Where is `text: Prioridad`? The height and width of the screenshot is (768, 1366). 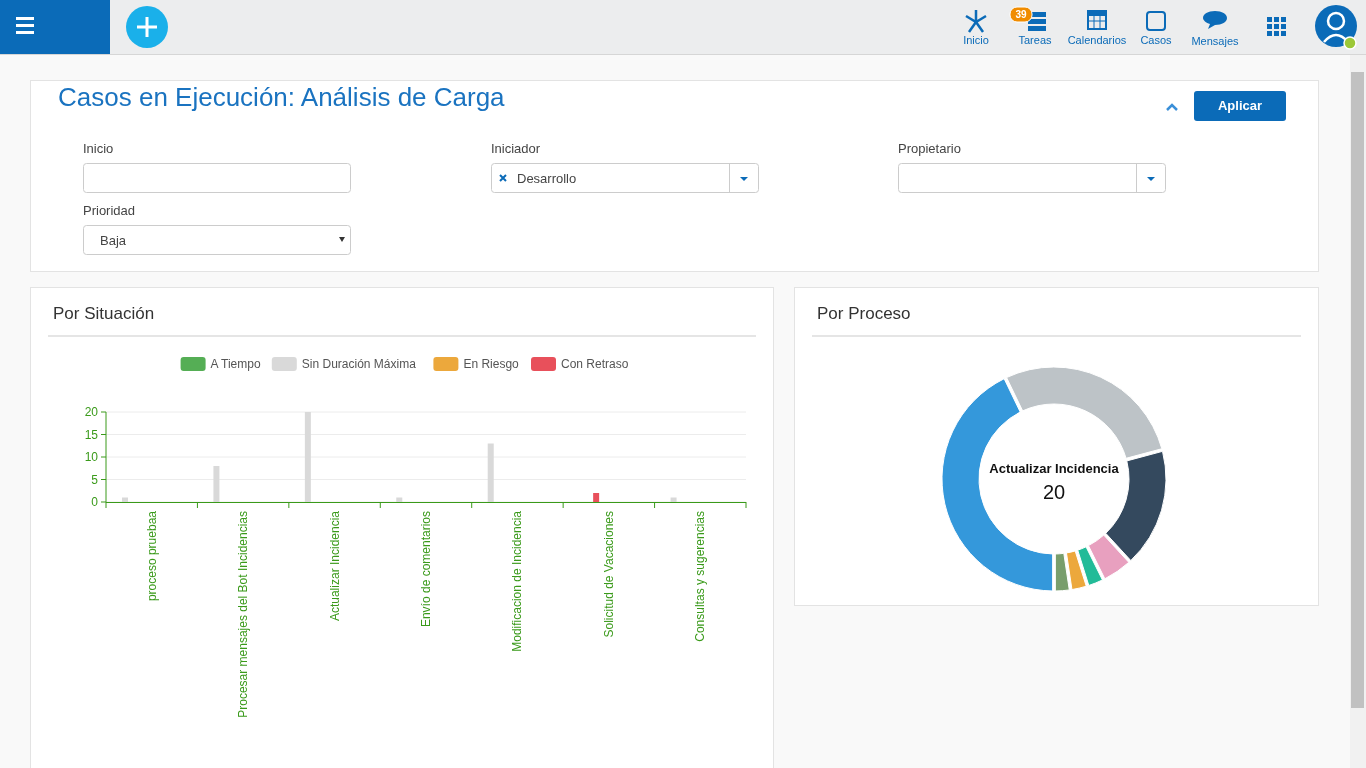 text: Prioridad is located at coordinates (109, 210).